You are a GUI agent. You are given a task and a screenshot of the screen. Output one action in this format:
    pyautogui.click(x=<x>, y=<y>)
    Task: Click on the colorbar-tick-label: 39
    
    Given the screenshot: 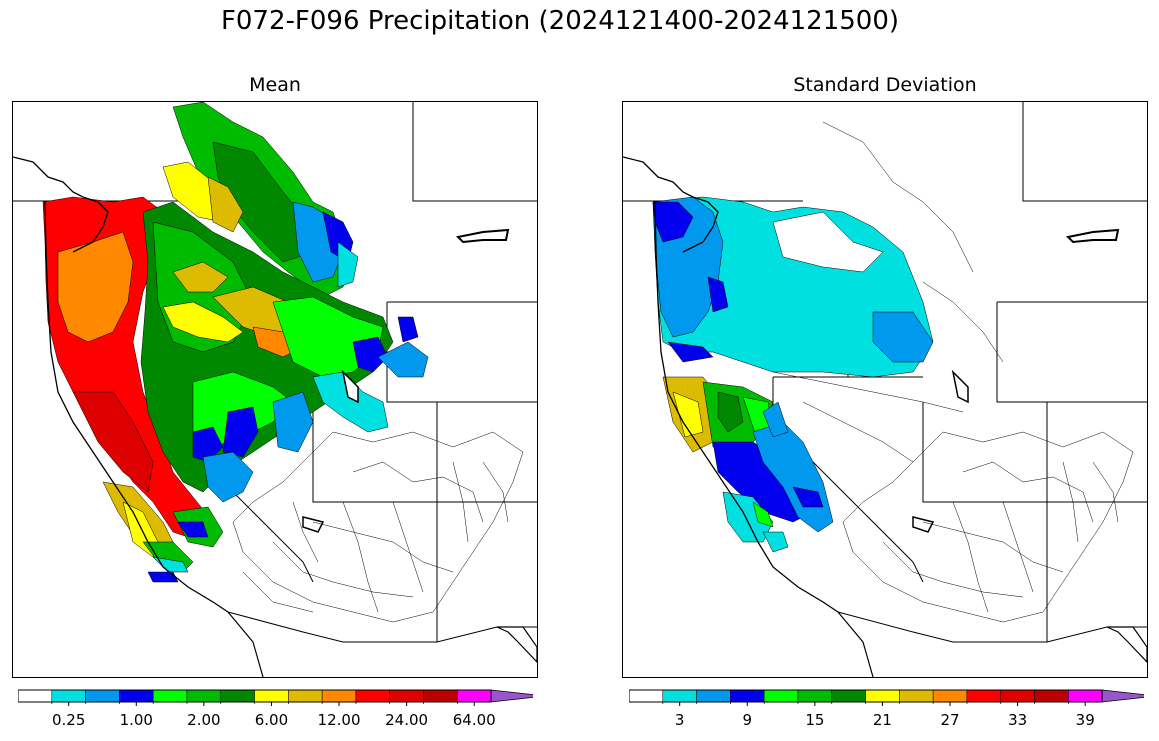 What is the action you would take?
    pyautogui.click(x=1085, y=720)
    